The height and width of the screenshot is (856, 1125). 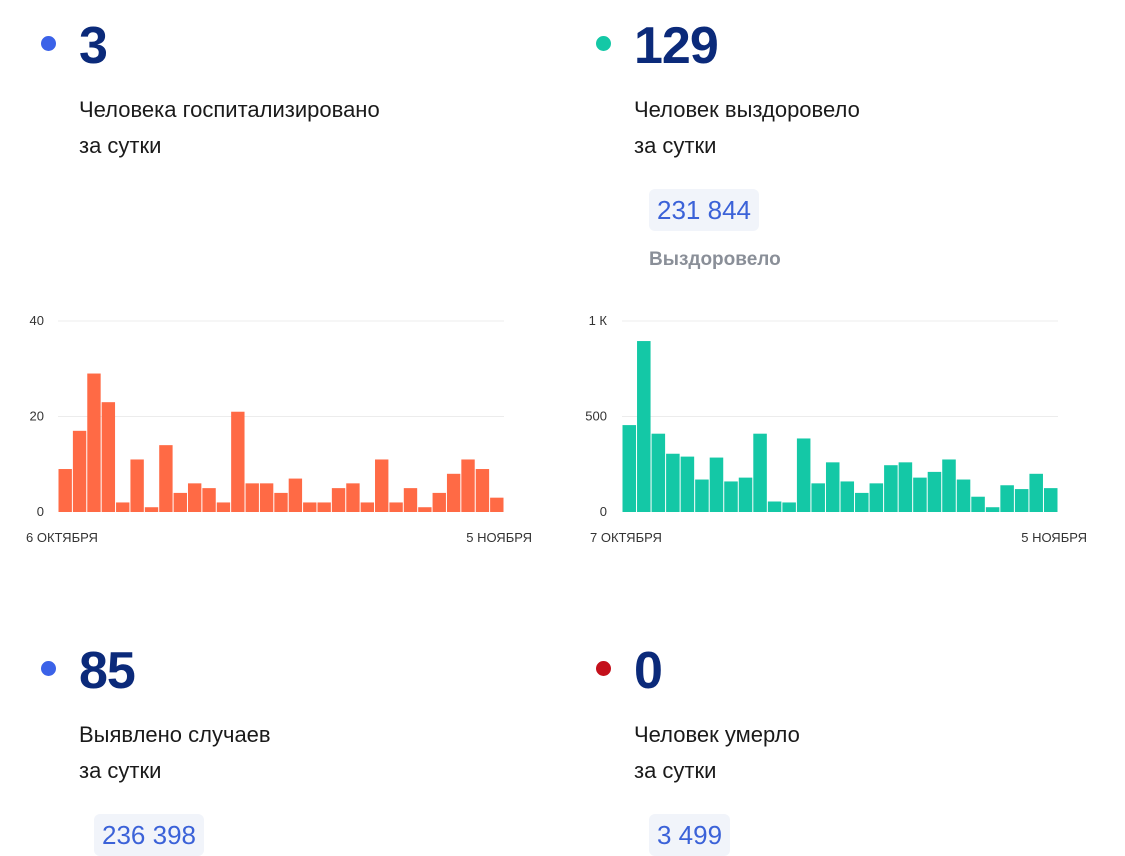 I want to click on deaths-value: 0, so click(x=648, y=671).